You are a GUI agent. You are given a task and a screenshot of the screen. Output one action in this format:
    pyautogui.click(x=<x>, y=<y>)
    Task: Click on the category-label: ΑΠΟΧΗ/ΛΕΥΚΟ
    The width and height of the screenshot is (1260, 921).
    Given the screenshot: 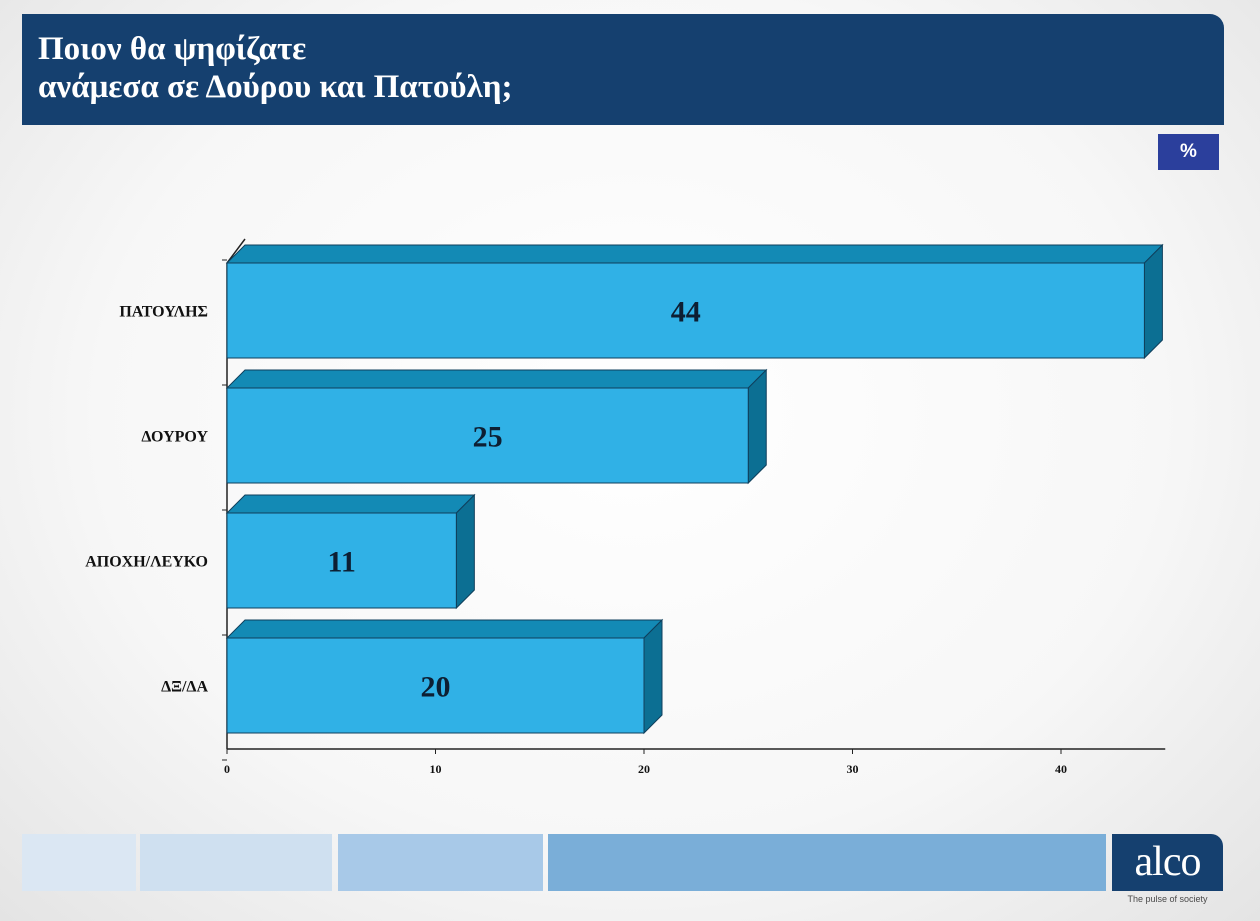 What is the action you would take?
    pyautogui.click(x=146, y=562)
    